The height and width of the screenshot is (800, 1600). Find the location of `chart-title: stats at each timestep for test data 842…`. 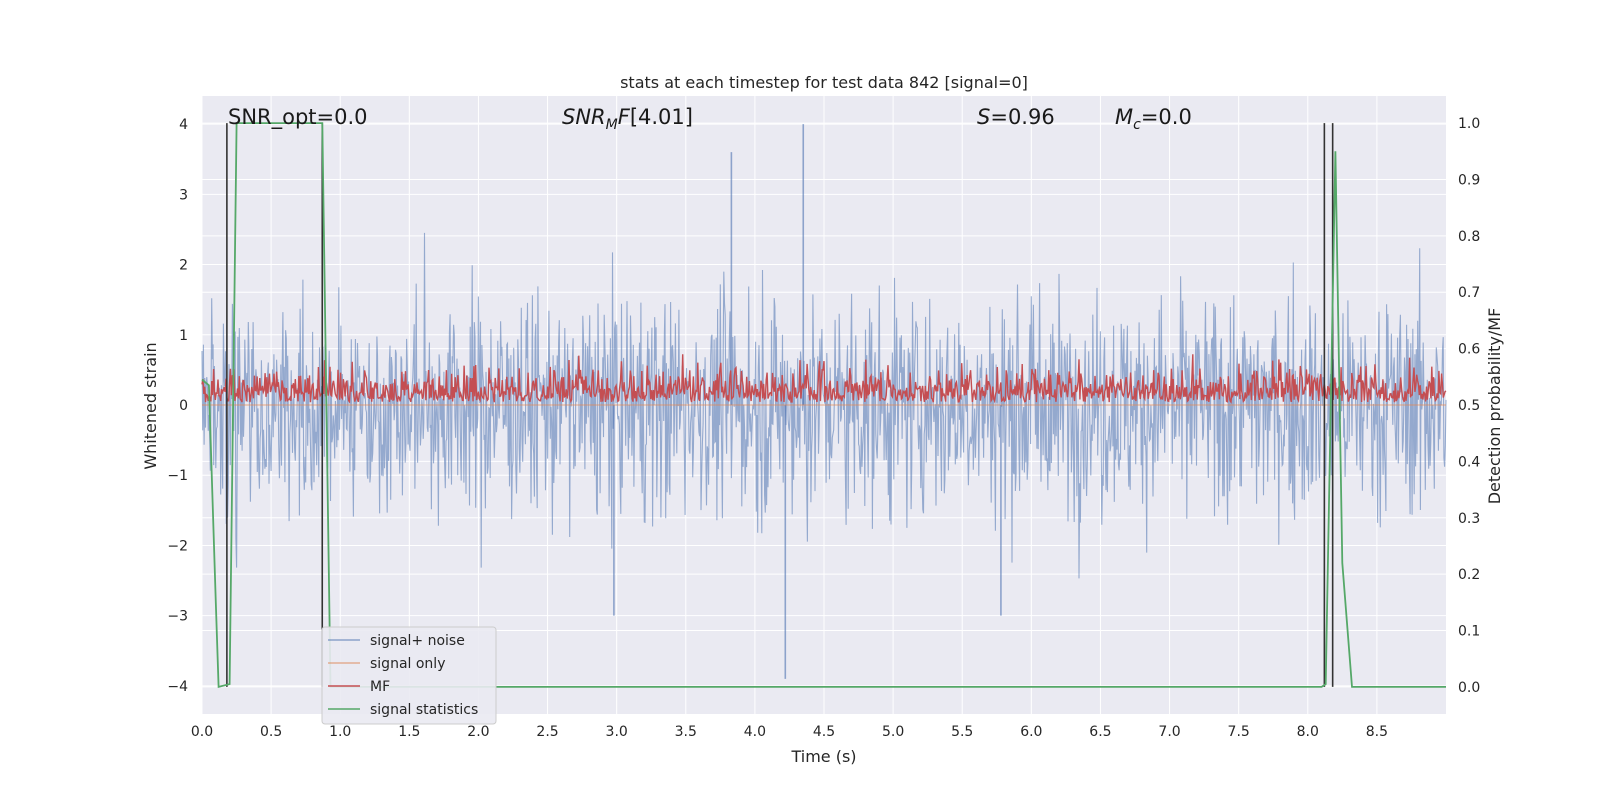

chart-title: stats at each timestep for test data 842… is located at coordinates (824, 82).